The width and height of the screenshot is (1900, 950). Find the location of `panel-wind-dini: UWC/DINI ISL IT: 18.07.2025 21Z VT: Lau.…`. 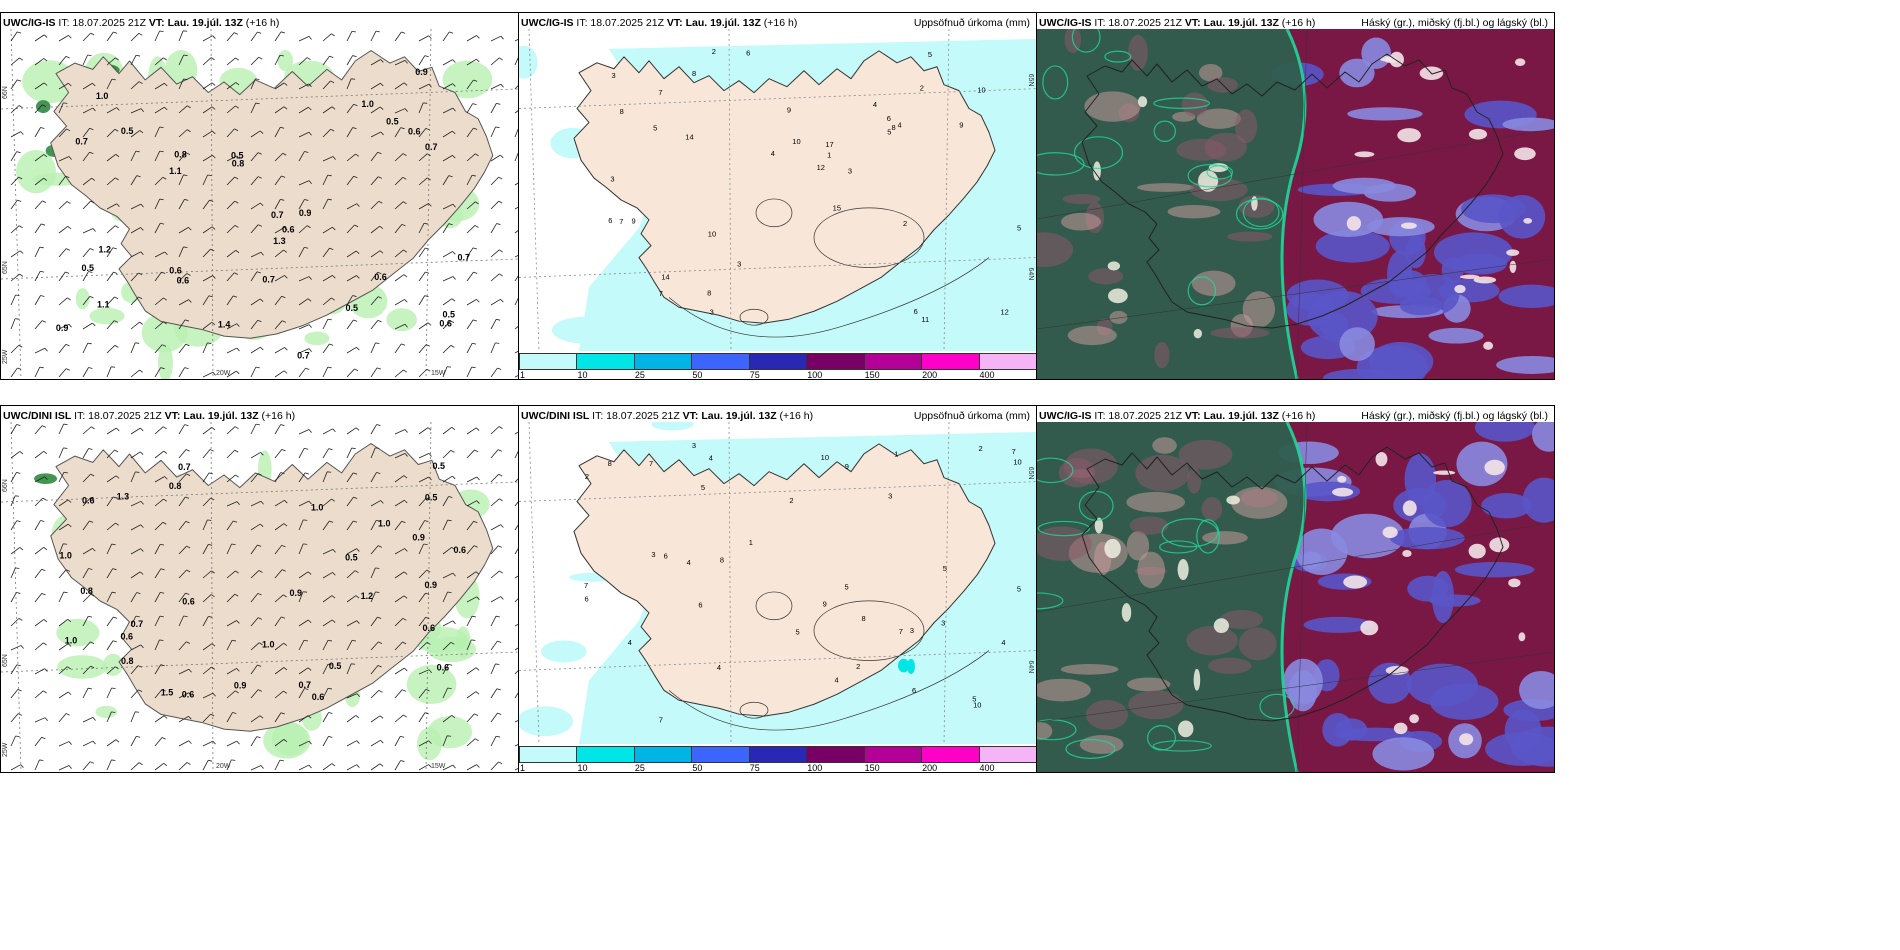

panel-wind-dini: UWC/DINI ISL IT: 18.07.2025 21Z VT: Lau.… is located at coordinates (259, 589).